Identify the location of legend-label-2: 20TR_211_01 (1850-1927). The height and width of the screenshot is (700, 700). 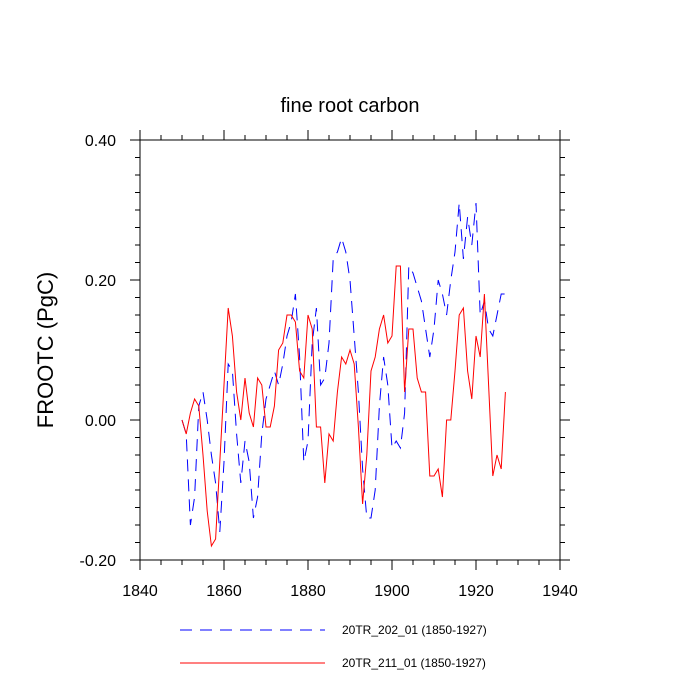
(414, 663).